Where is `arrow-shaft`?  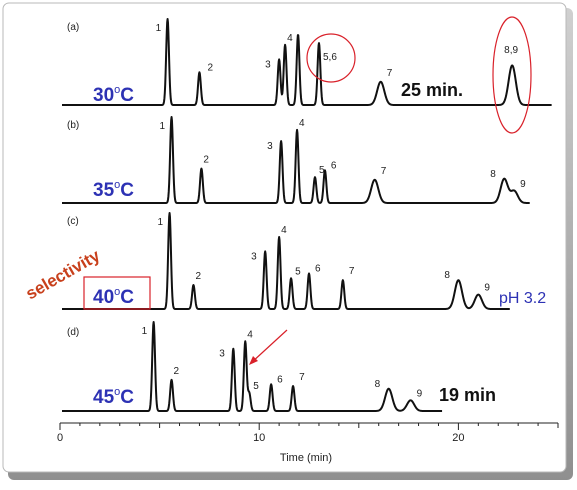
arrow-shaft is located at coordinates (269, 346).